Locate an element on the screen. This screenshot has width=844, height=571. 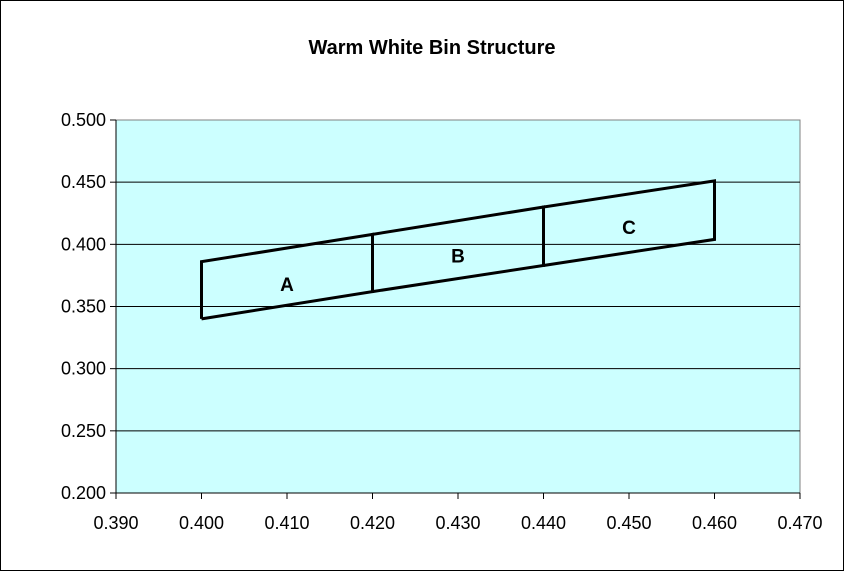
bin-b-label: B is located at coordinates (458, 257).